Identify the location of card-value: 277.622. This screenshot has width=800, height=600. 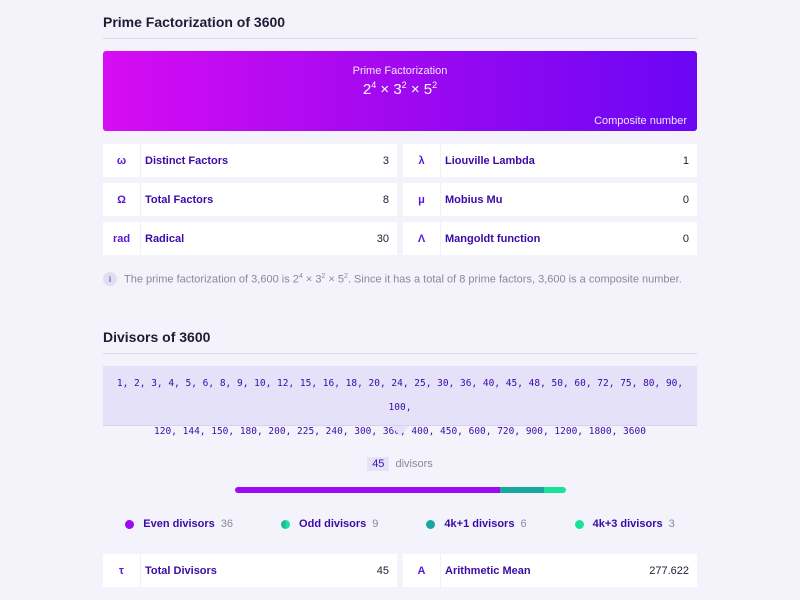
(669, 570).